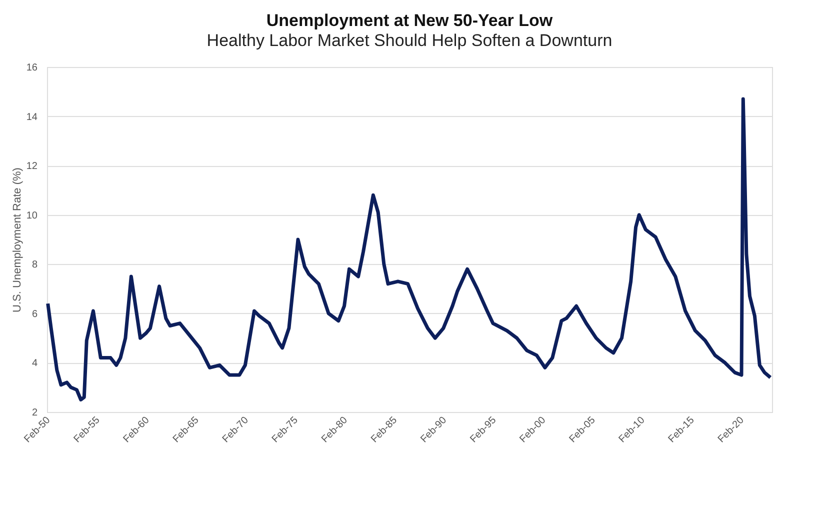 The image size is (828, 524). I want to click on y-tick-label: 14, so click(32, 117).